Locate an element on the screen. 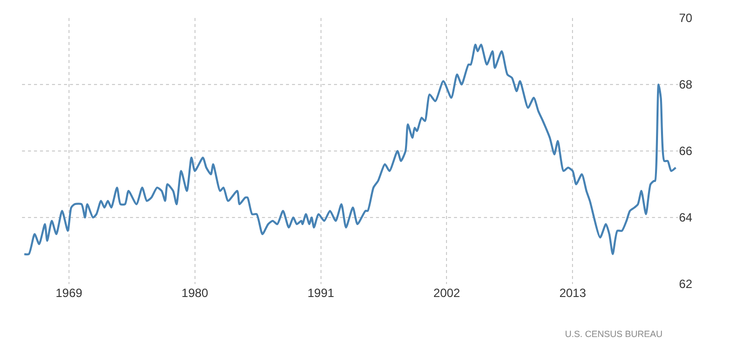  text: U.S. CENSUS BUREAU is located at coordinates (614, 334).